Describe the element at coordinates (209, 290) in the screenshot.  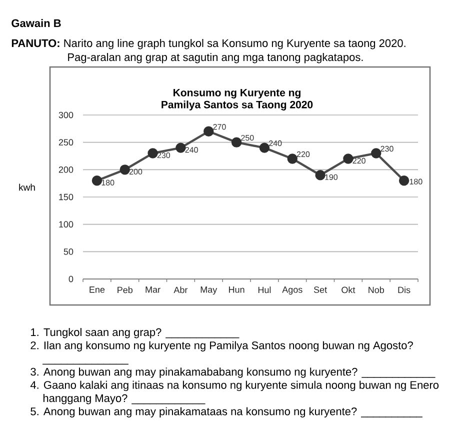
I see `x-tick-label: May` at that location.